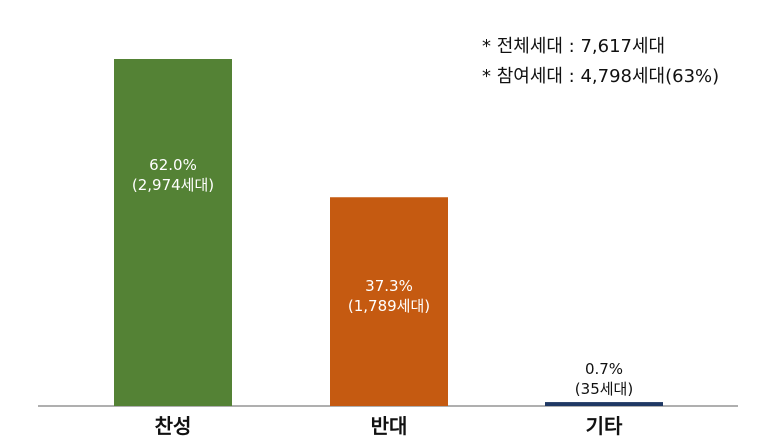 The height and width of the screenshot is (448, 776). Describe the element at coordinates (604, 426) in the screenshot. I see `category-label-2: 기타` at that location.